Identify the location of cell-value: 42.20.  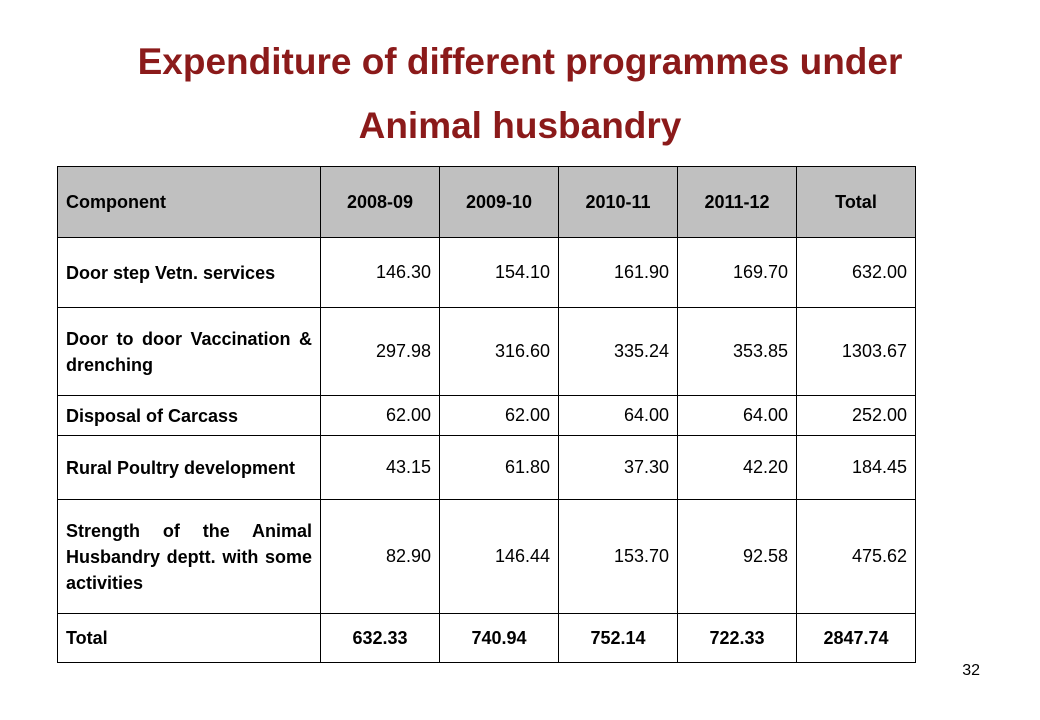
(737, 467).